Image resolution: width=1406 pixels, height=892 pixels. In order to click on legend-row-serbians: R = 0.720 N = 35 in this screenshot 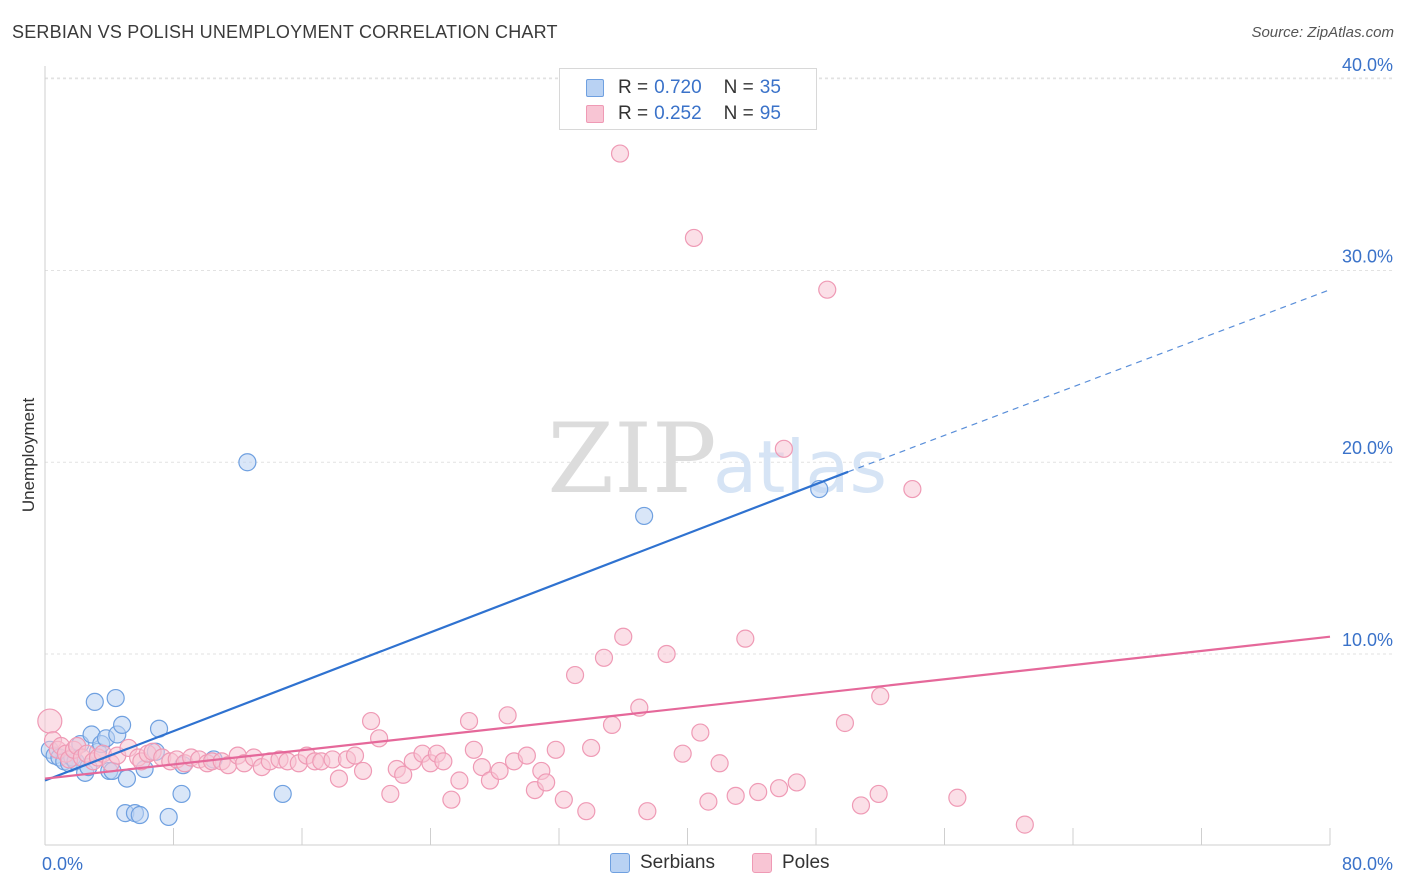, I will do `click(686, 88)`.